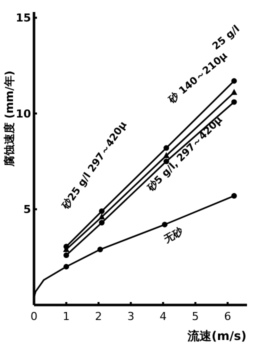  What do you see at coordinates (24, 113) in the screenshot?
I see `y-tick-label: 10` at bounding box center [24, 113].